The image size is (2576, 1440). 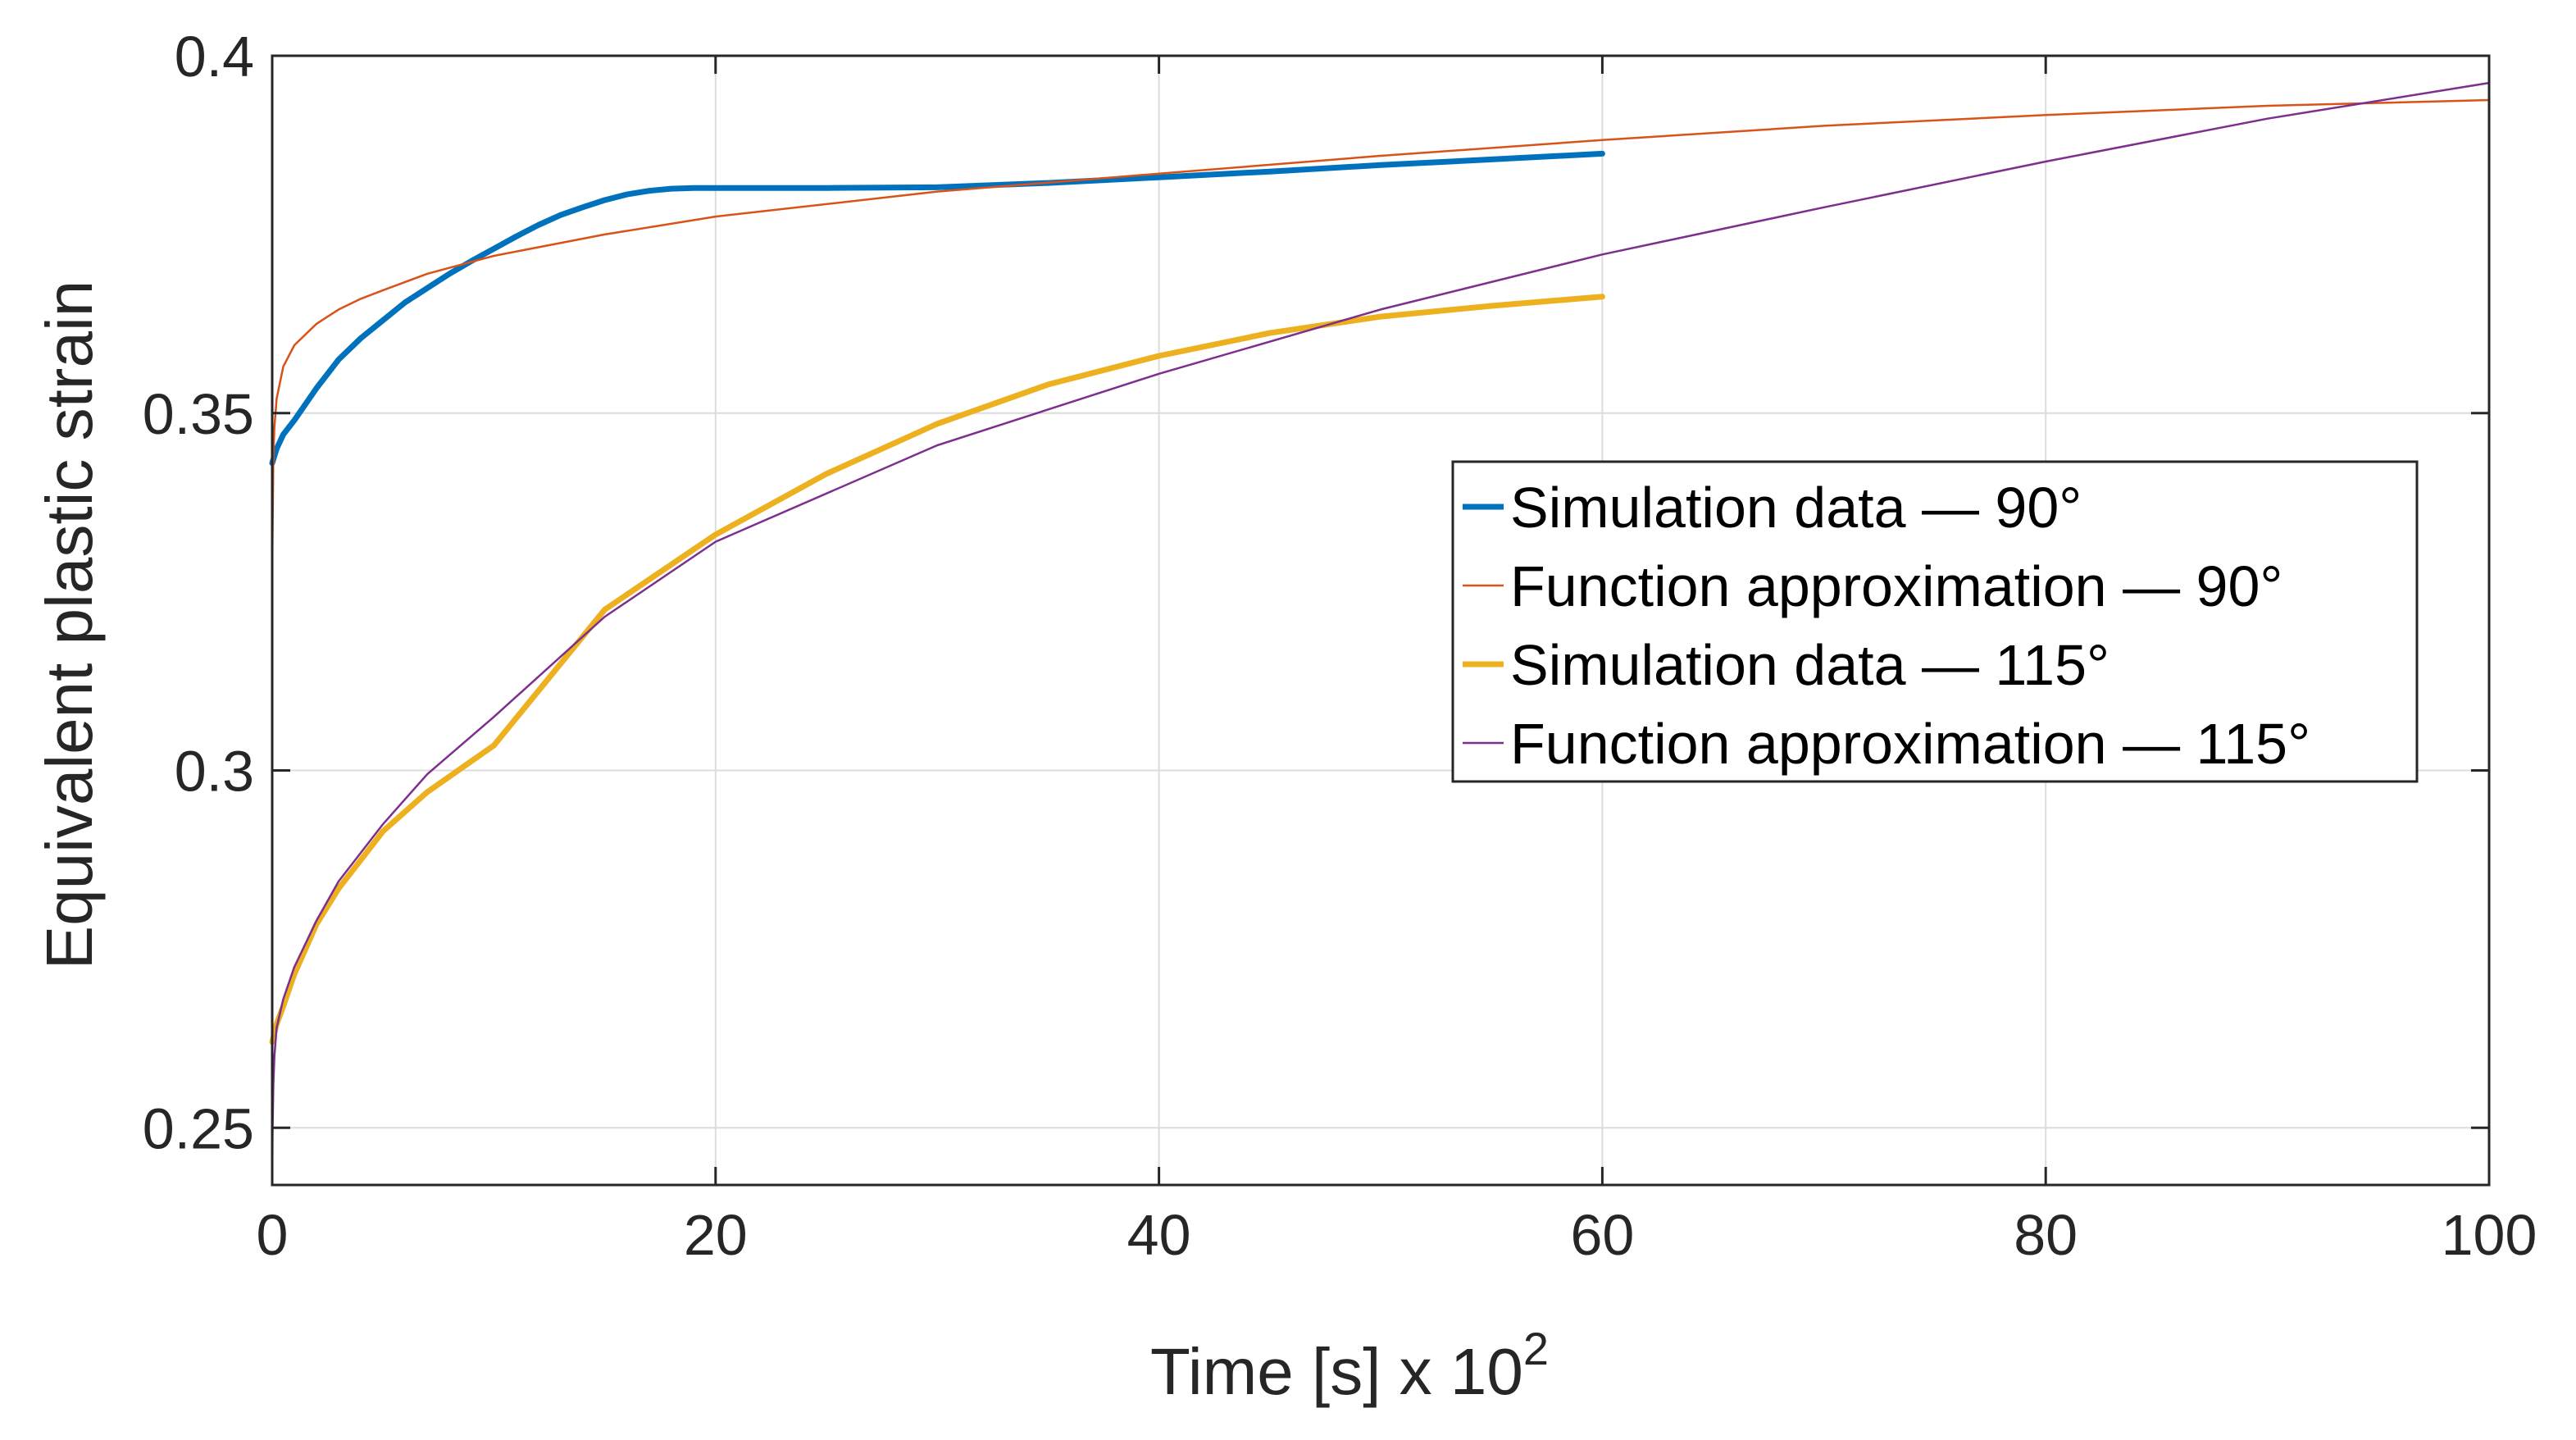 I want to click on legend-label-3: Function approximation — 115°, so click(x=1910, y=744).